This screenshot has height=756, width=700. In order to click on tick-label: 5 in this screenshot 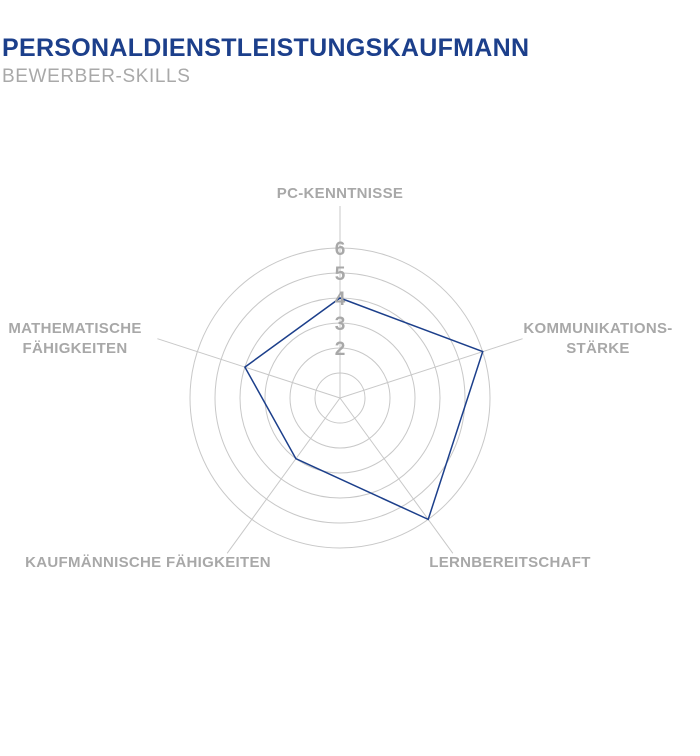, I will do `click(340, 274)`.